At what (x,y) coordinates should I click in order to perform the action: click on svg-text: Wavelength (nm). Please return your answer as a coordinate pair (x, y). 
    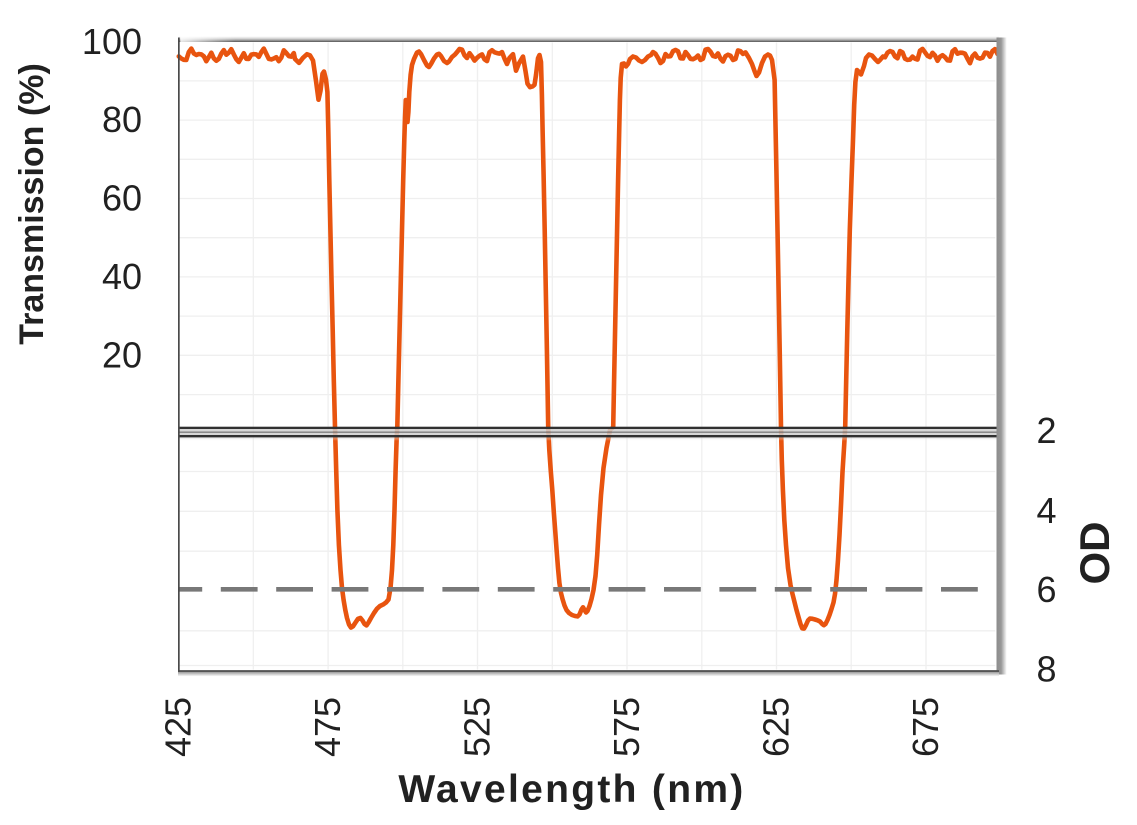
    Looking at the image, I should click on (571, 789).